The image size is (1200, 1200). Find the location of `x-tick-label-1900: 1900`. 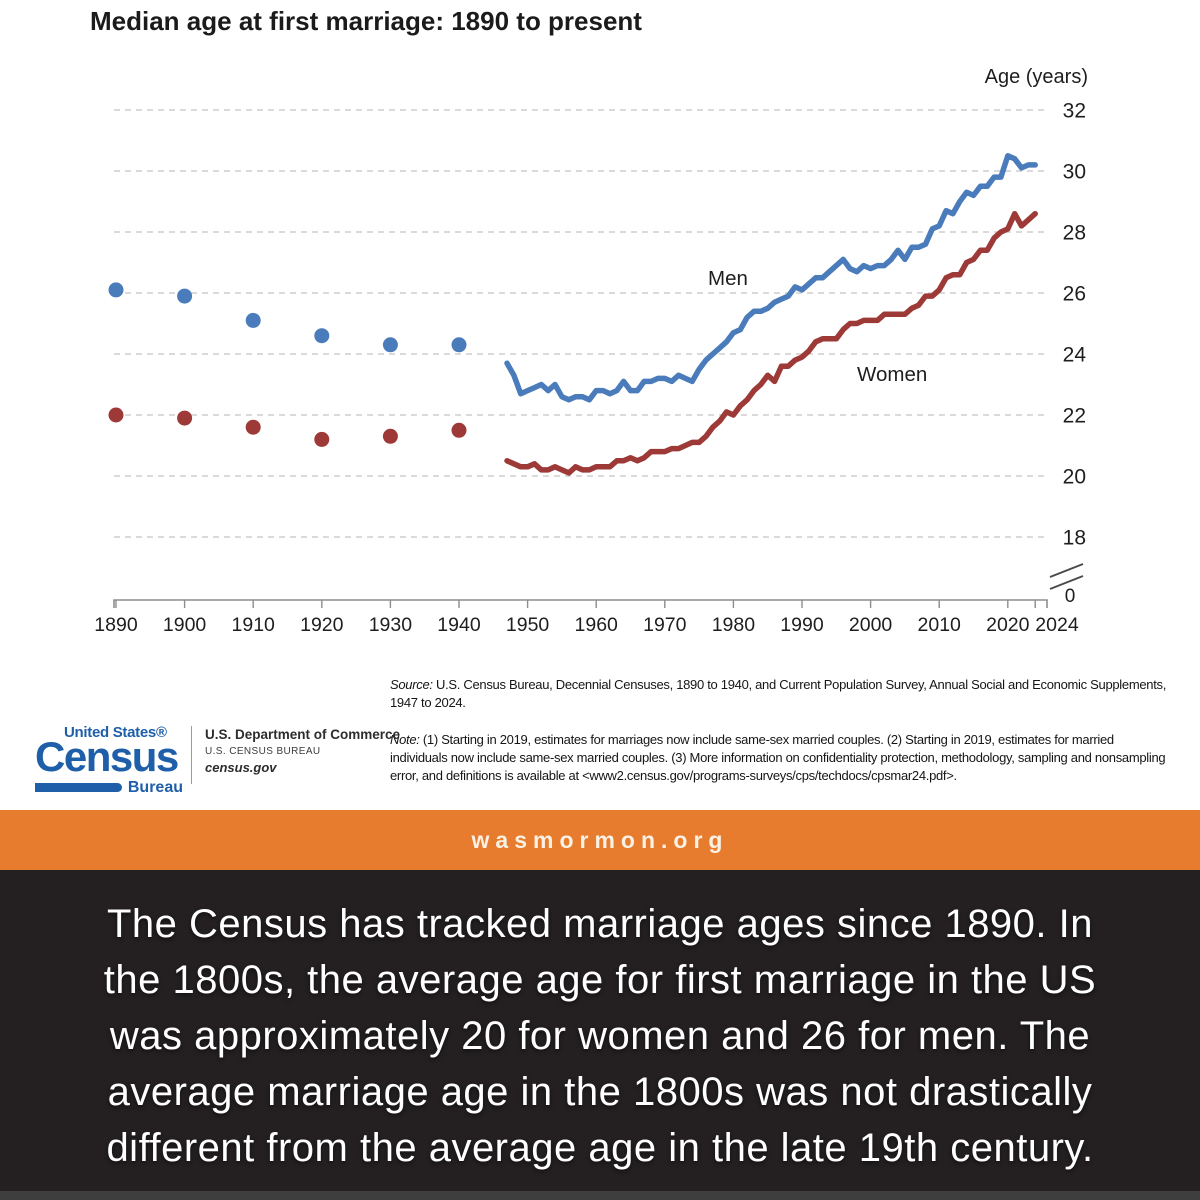

x-tick-label-1900: 1900 is located at coordinates (185, 625).